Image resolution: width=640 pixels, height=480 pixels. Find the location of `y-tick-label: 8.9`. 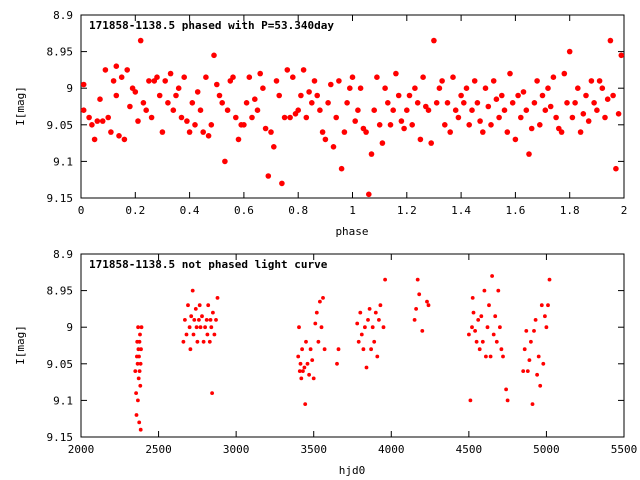

y-tick-label: 8.9 is located at coordinates (63, 254).